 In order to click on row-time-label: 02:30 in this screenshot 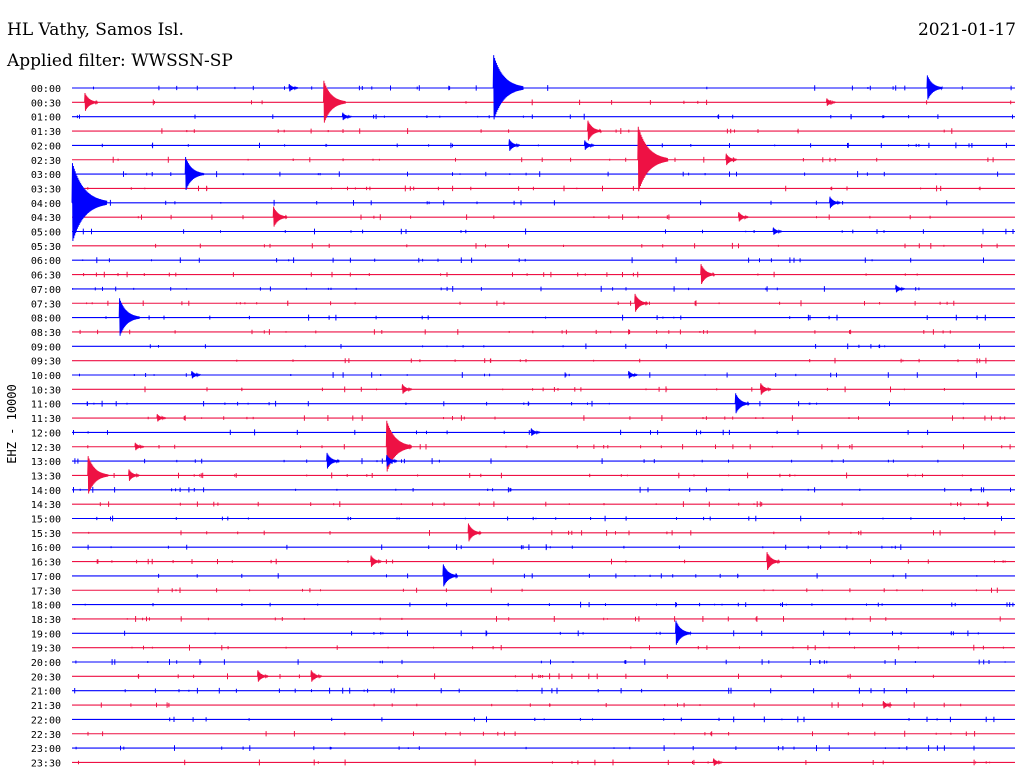, I will do `click(46, 161)`.